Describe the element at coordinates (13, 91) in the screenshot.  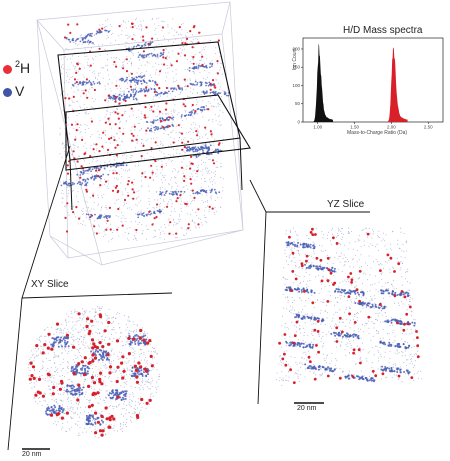
I see `legend-vanadium: V` at that location.